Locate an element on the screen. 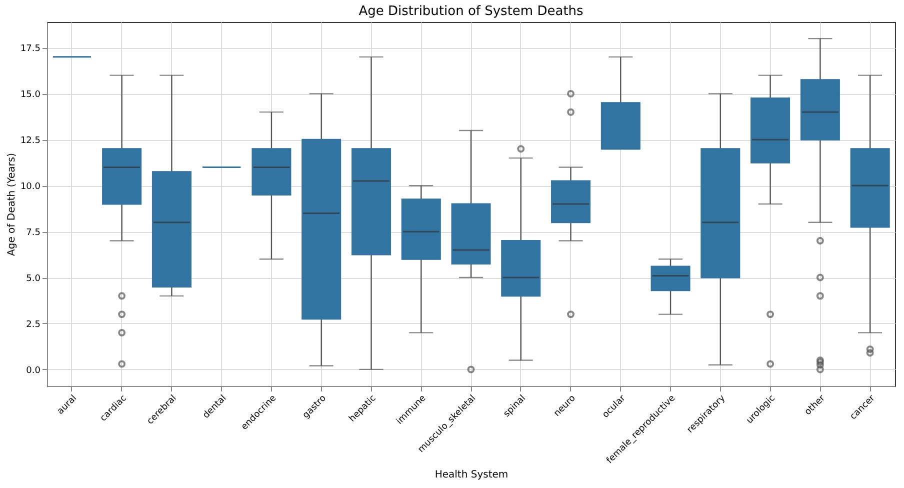  y-tick-label: 12.5 is located at coordinates (30, 141).